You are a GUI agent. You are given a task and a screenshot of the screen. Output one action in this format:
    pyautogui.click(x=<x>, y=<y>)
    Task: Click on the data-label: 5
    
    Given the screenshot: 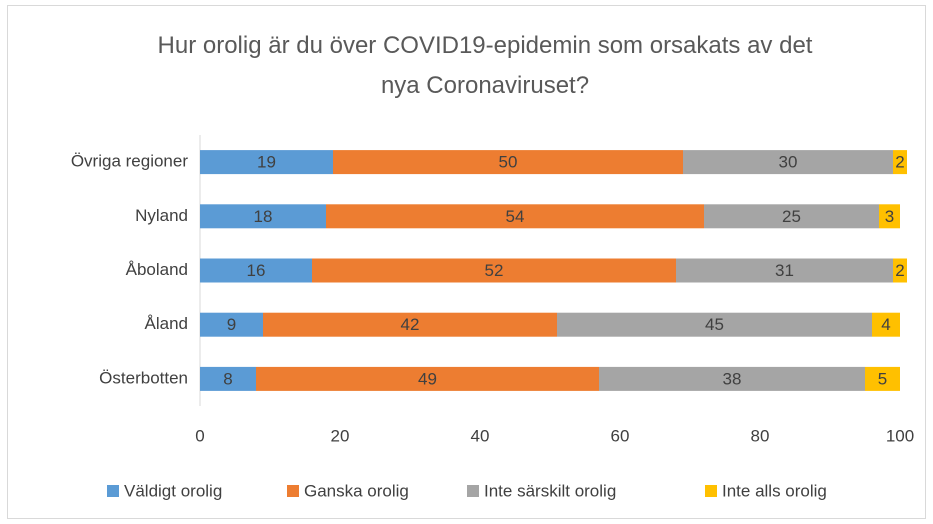 What is the action you would take?
    pyautogui.click(x=882, y=378)
    